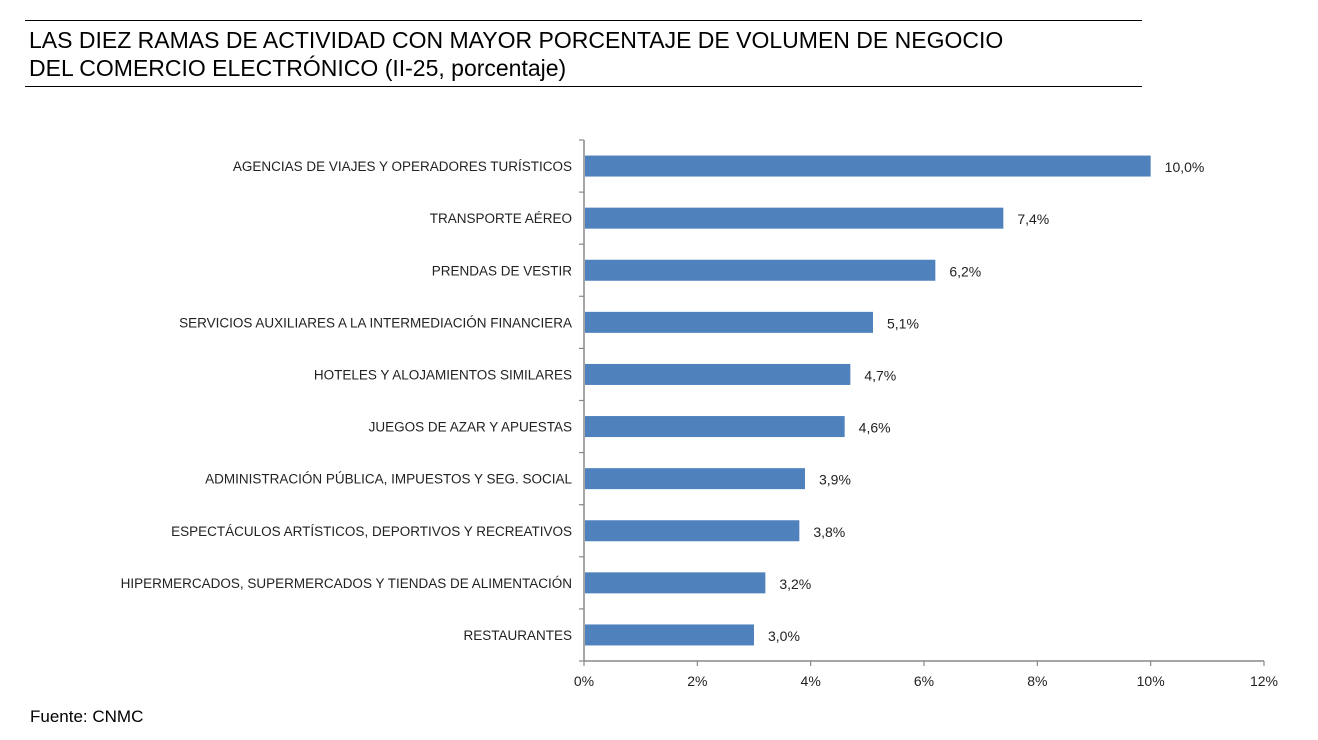 This screenshot has width=1318, height=740. I want to click on x-tick-label: 10%, so click(1151, 681).